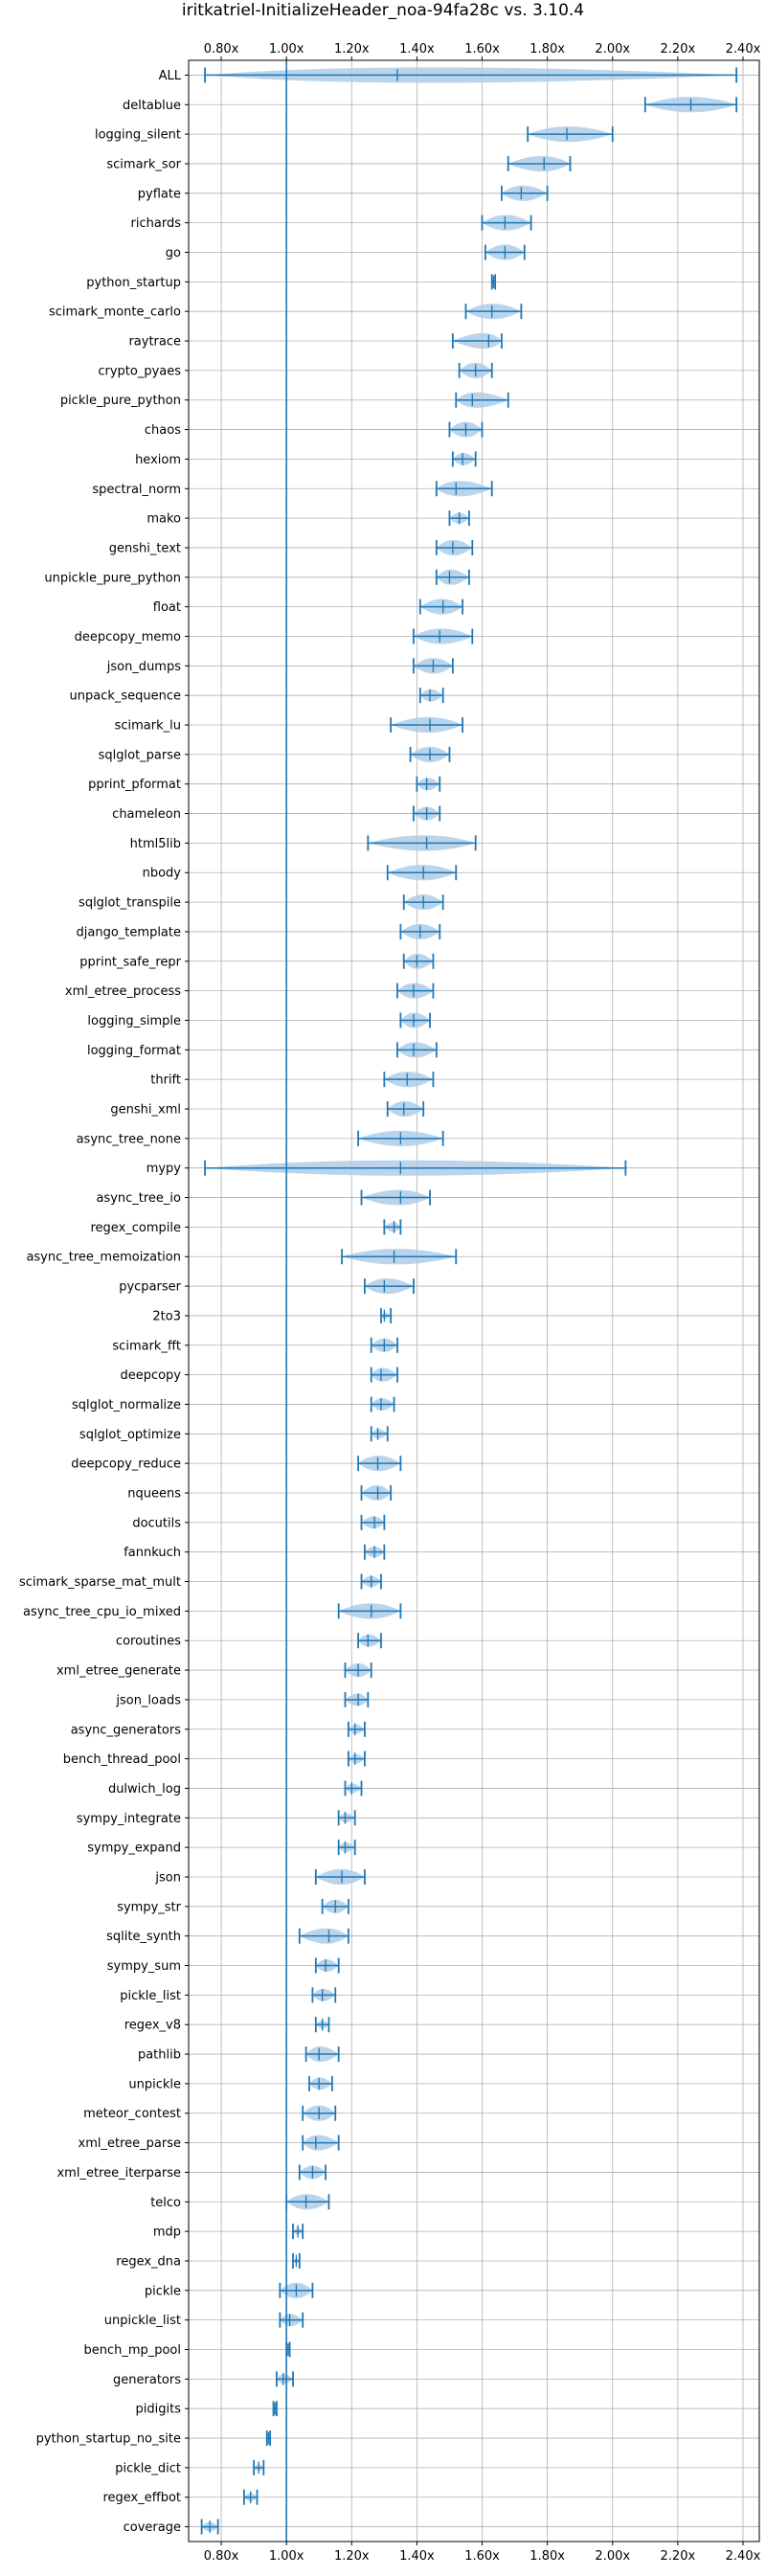  I want to click on x-tick-label-top: 2.40x, so click(744, 49).